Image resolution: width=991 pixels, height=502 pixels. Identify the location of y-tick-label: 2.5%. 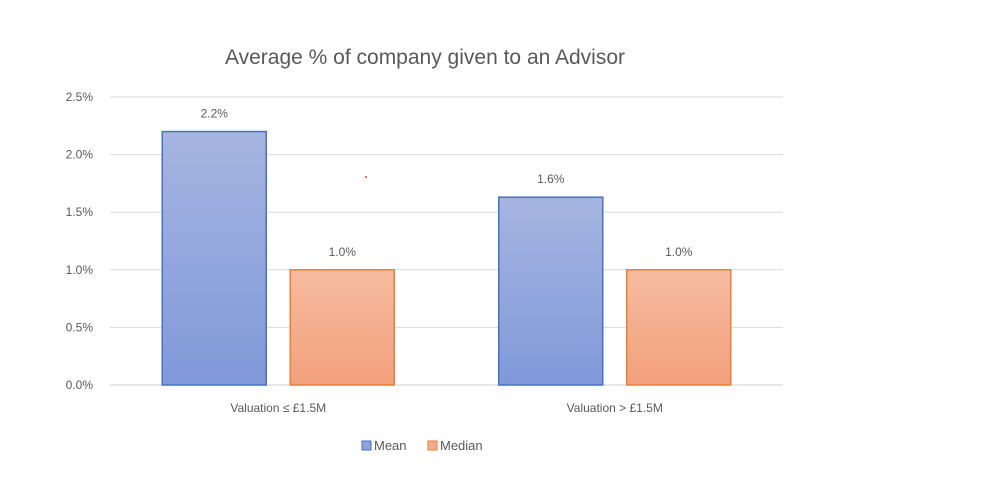
(80, 97).